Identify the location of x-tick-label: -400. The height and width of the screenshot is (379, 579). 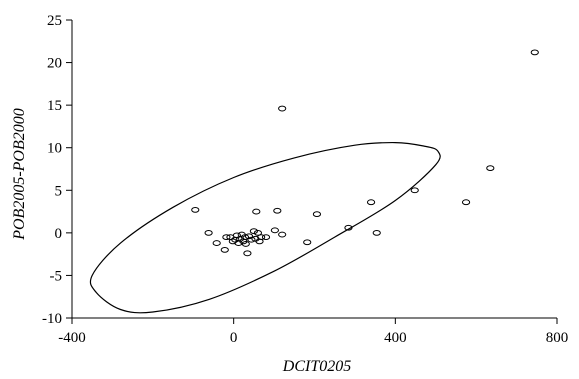
(72, 338).